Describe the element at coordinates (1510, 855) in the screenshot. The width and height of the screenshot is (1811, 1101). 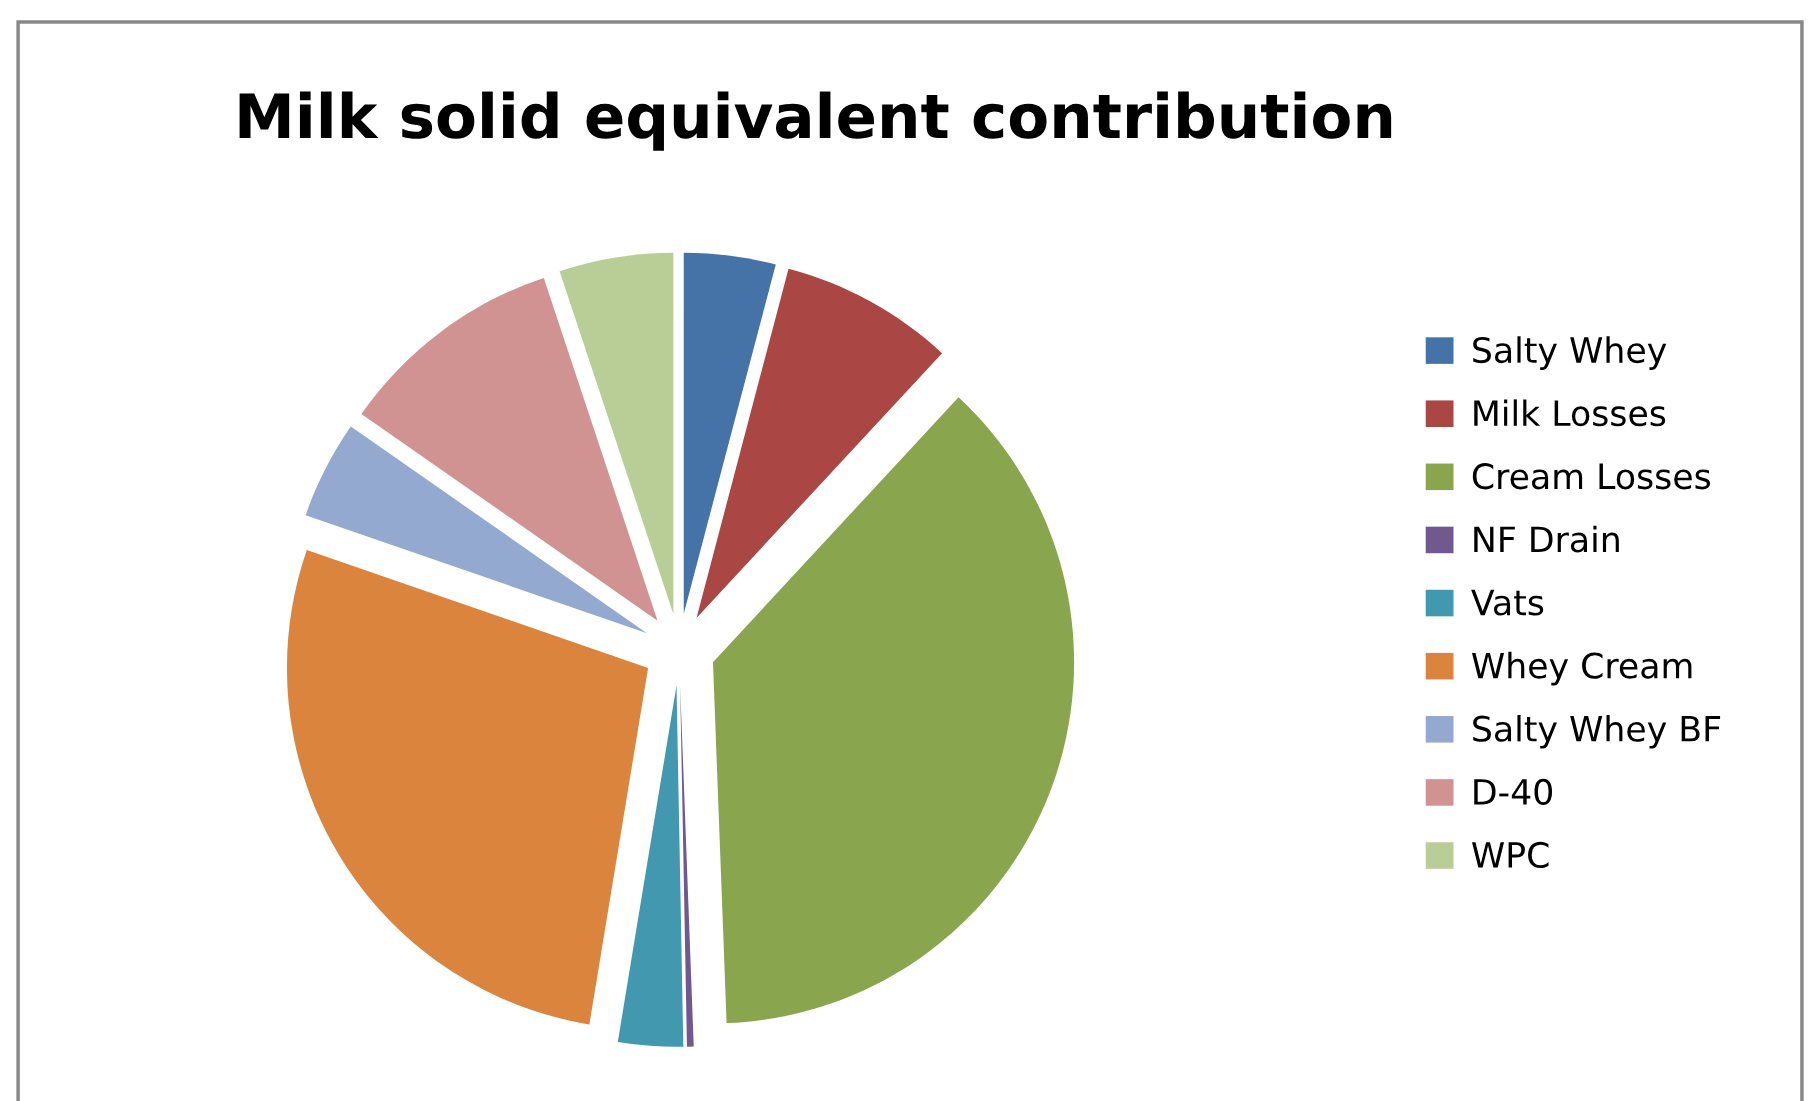
I see `legend-label: WPC` at that location.